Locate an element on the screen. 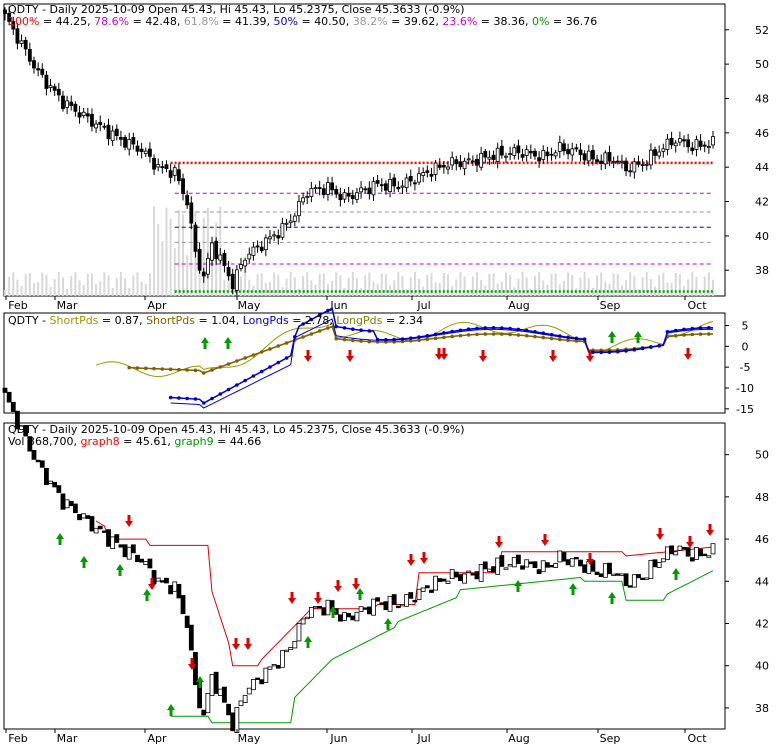 Image resolution: width=780 pixels, height=745 pixels. price-x-tick-label: Jun is located at coordinates (338, 305).